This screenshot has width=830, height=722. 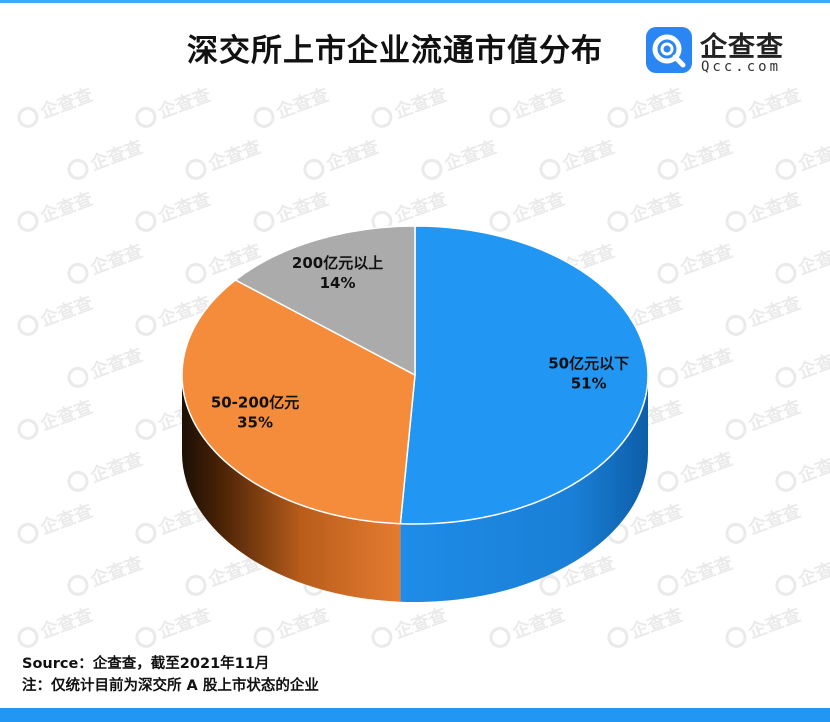 I want to click on slice-value-label: 14%, so click(x=338, y=283).